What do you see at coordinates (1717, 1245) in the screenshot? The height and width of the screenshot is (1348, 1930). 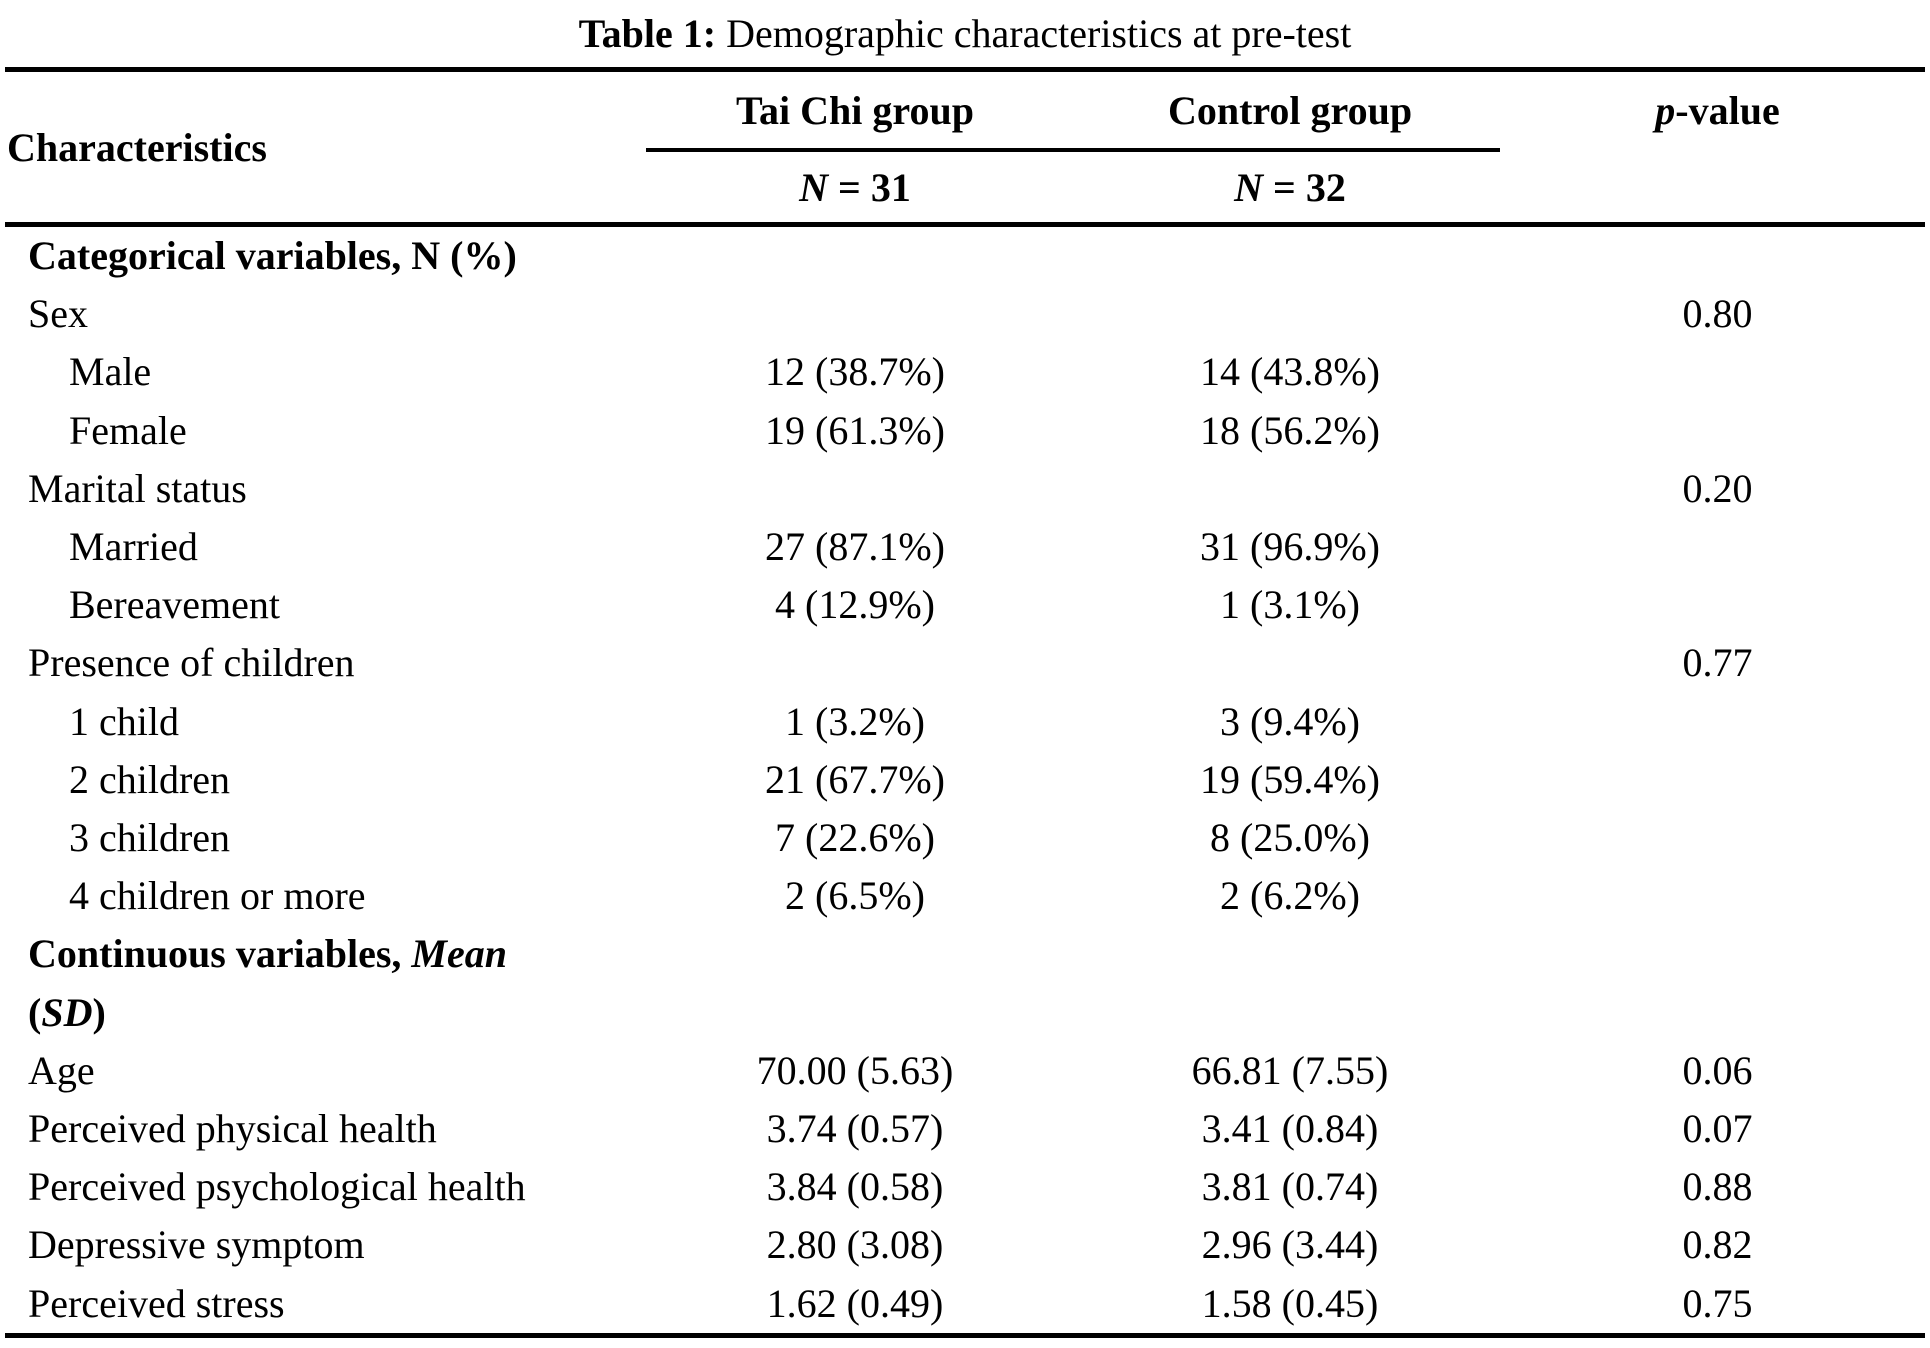 I see `p-value: 0.82` at bounding box center [1717, 1245].